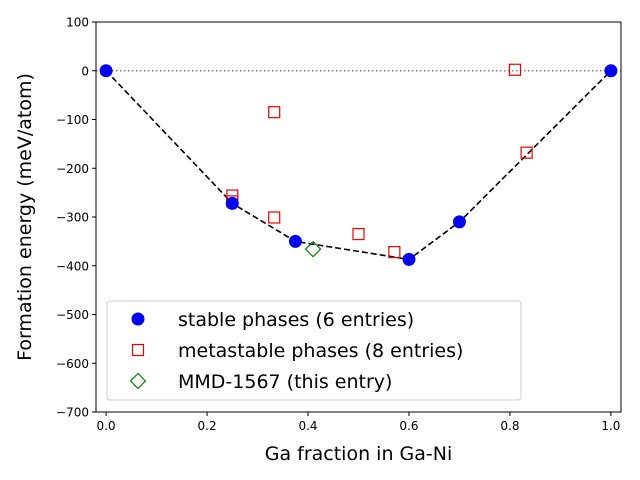 The width and height of the screenshot is (640, 480). I want to click on y-tick-label: 100, so click(77, 23).